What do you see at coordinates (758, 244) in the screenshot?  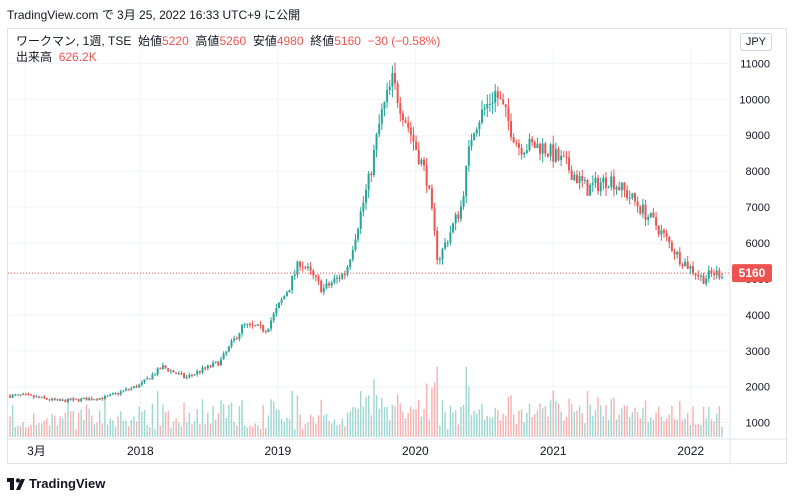 I see `y-tick-label: 6000` at bounding box center [758, 244].